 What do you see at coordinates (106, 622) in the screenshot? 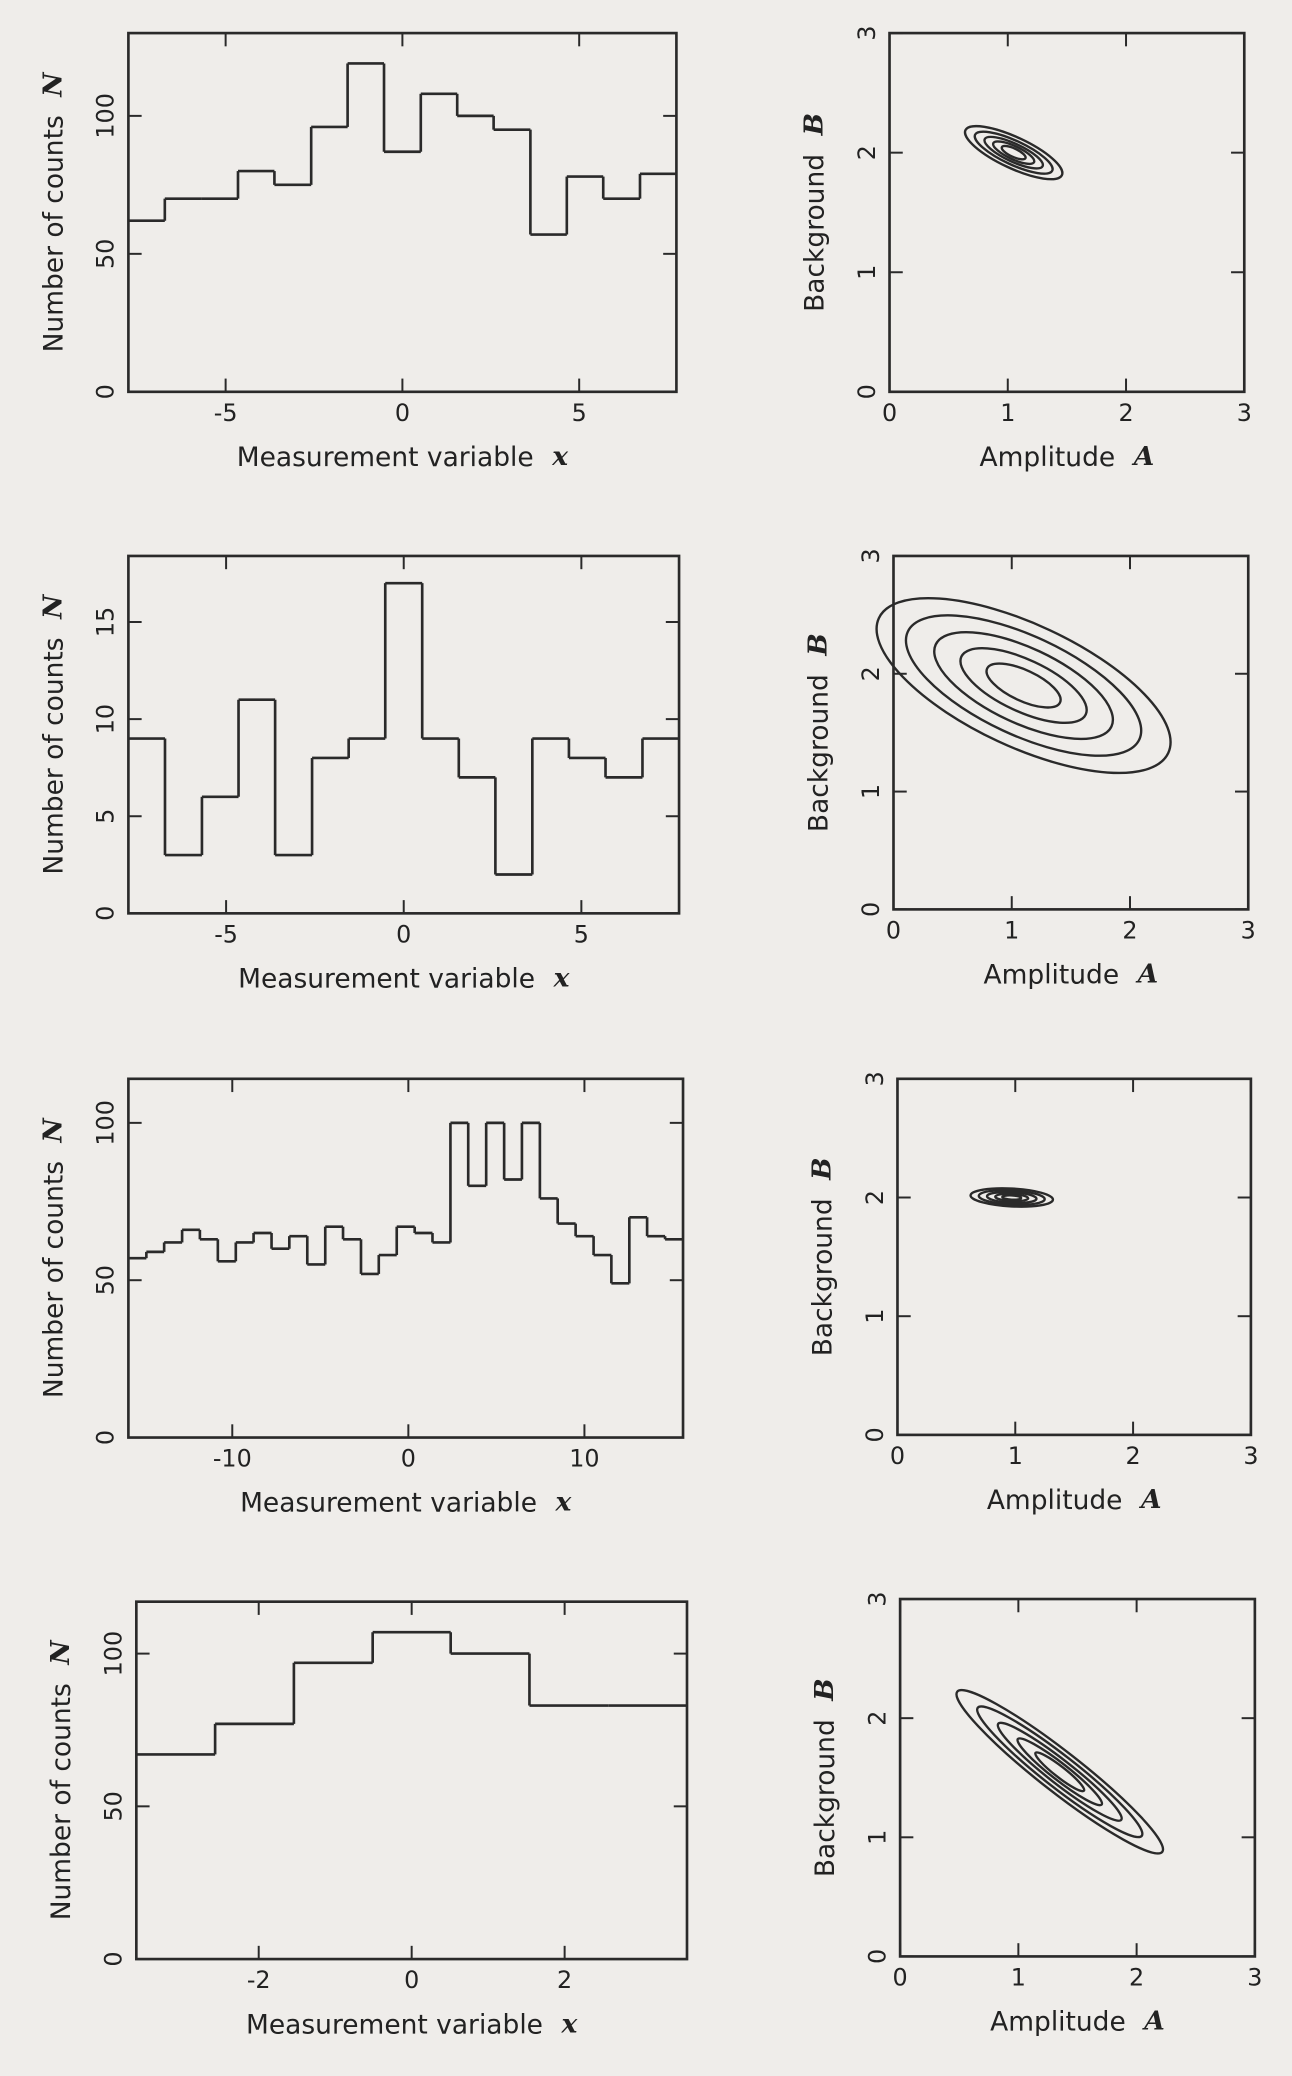
I see `y-tick-label: 15` at bounding box center [106, 622].